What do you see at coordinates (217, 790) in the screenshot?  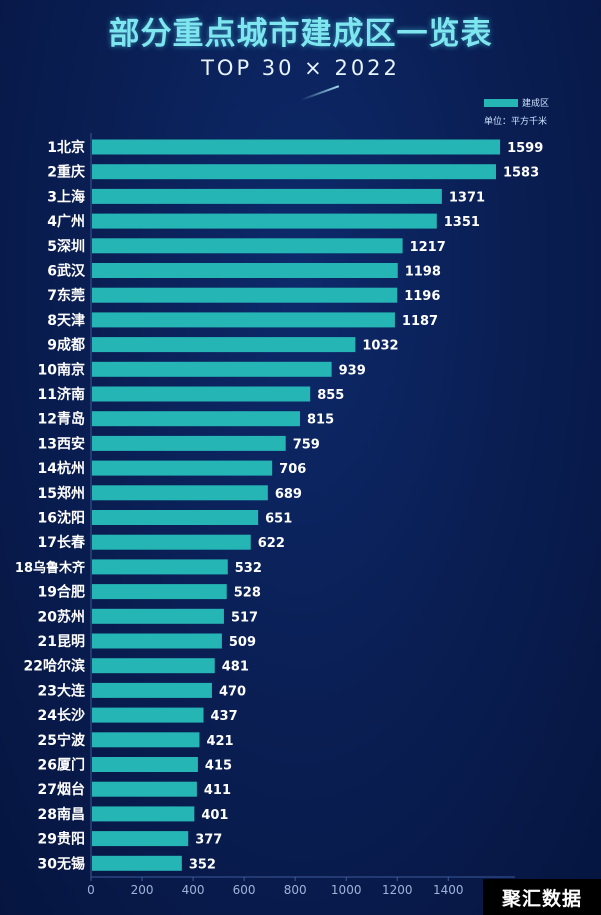 I see `value-label: 411` at bounding box center [217, 790].